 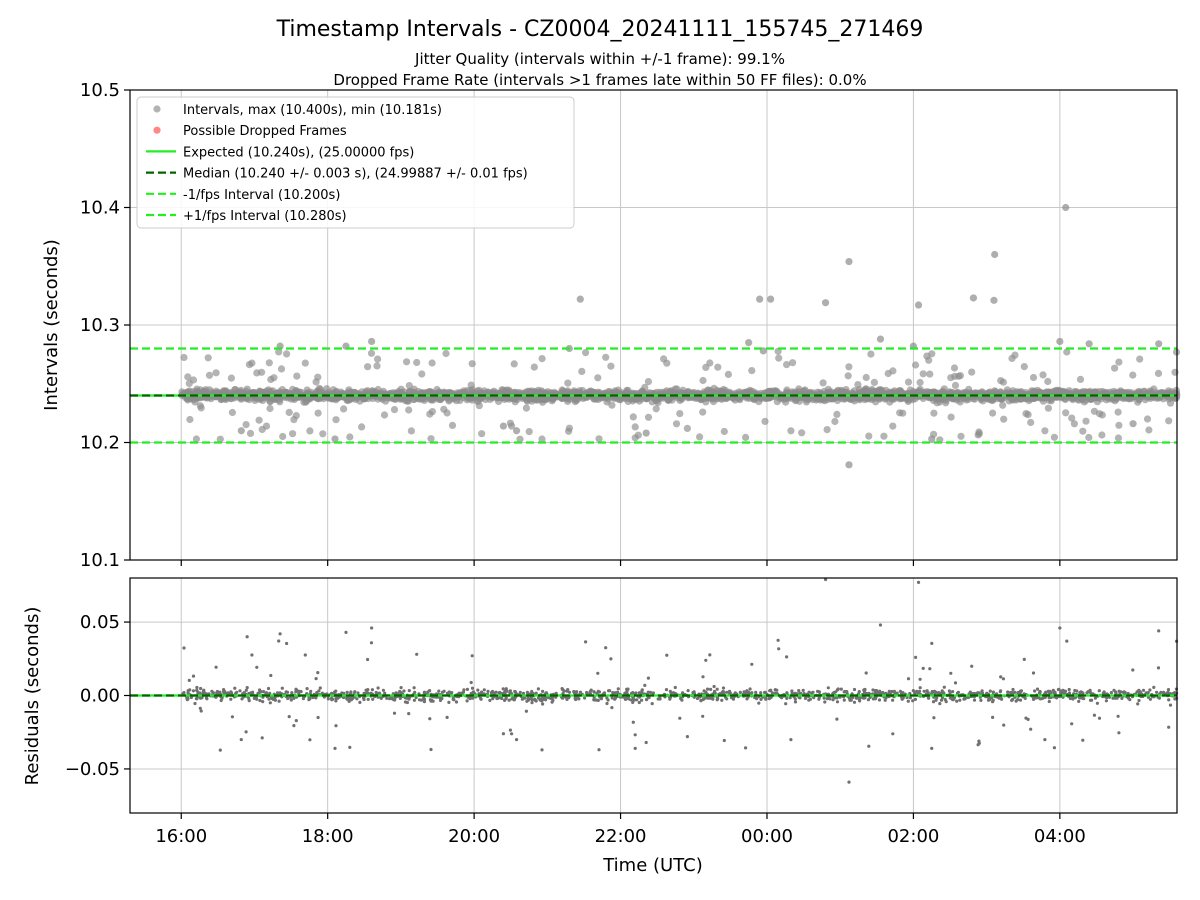 I want to click on legend-marker, so click(x=157, y=109).